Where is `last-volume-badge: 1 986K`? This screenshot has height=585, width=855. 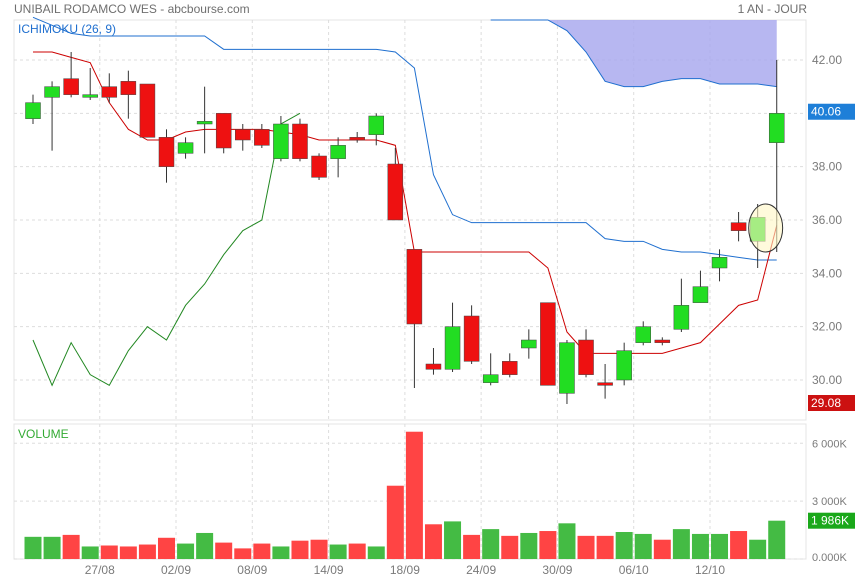
last-volume-badge: 1 986K is located at coordinates (831, 520).